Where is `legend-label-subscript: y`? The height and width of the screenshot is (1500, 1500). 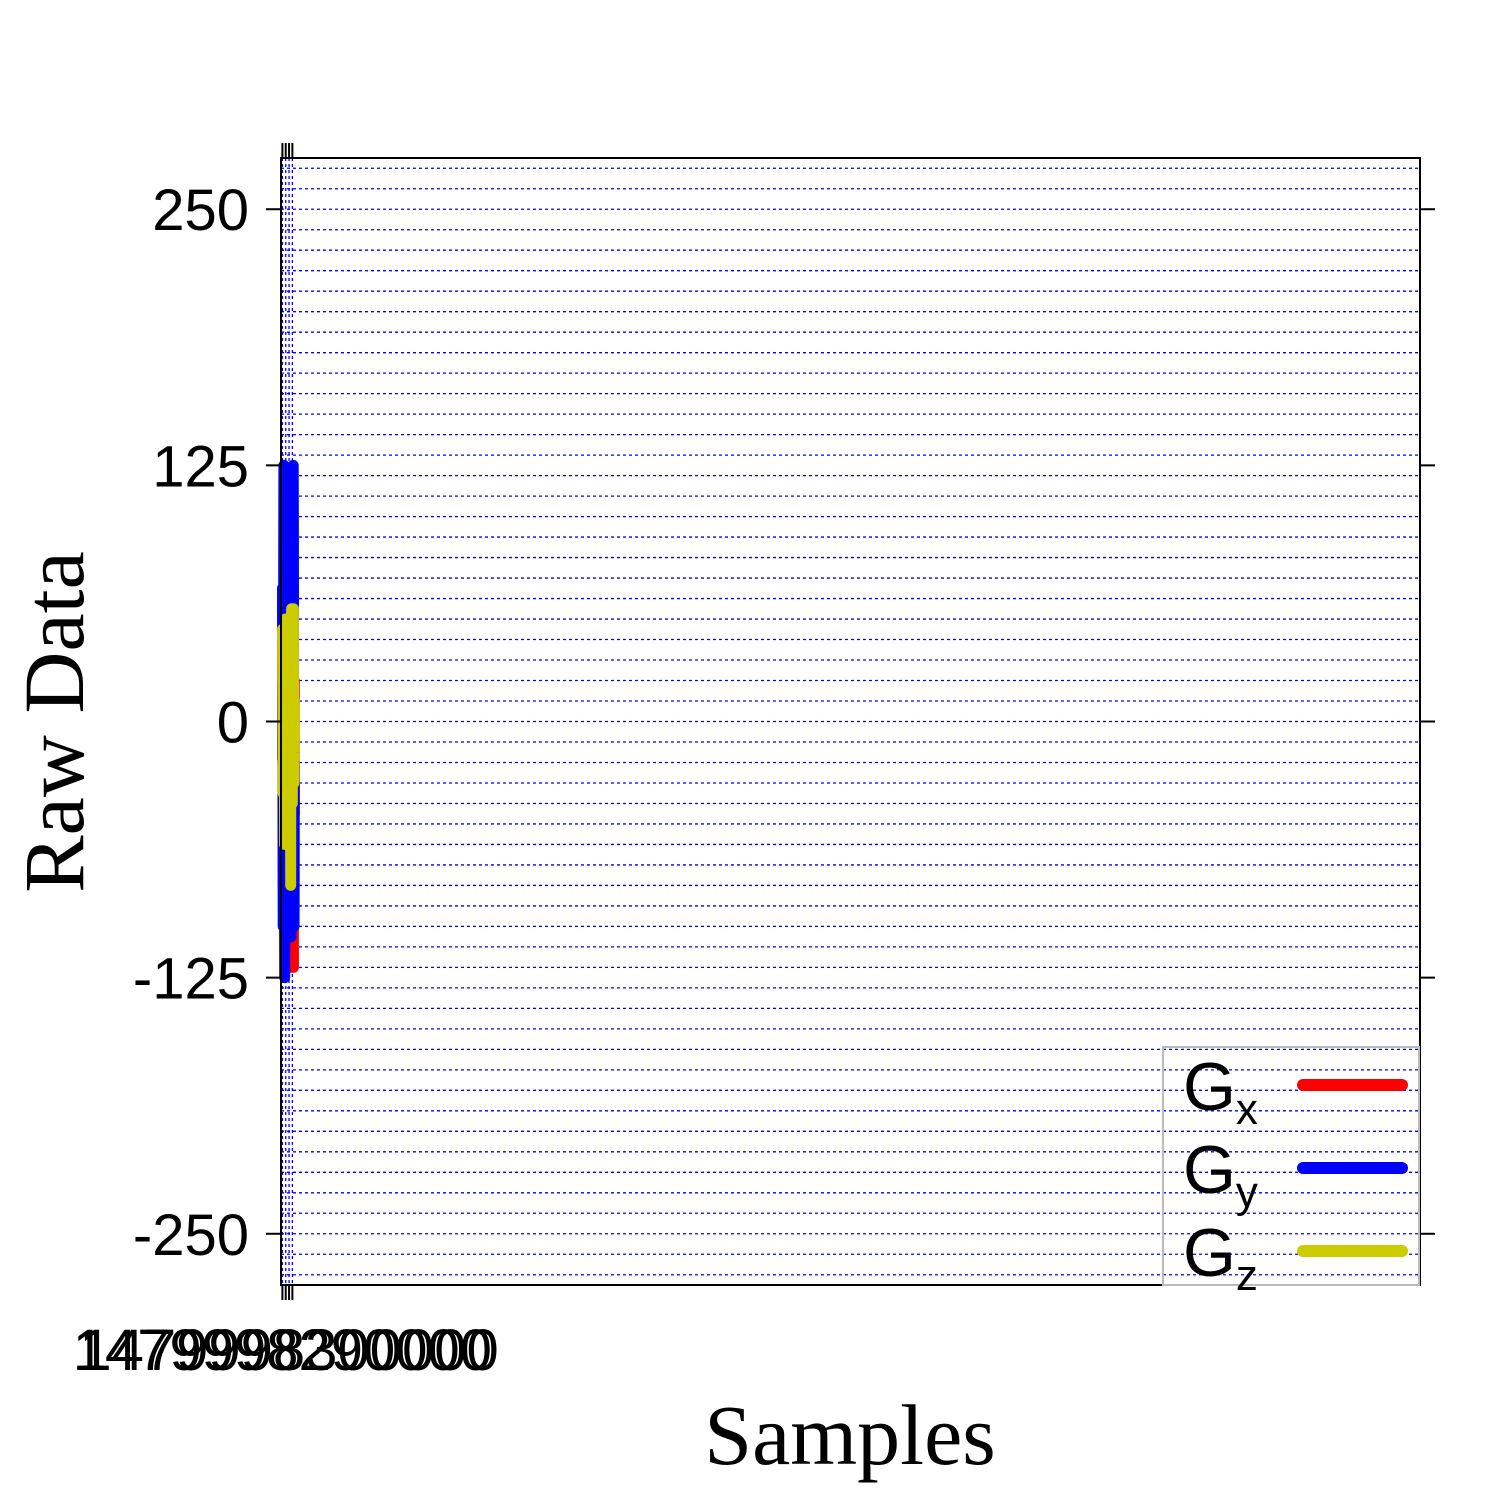
legend-label-subscript: y is located at coordinates (1247, 1192).